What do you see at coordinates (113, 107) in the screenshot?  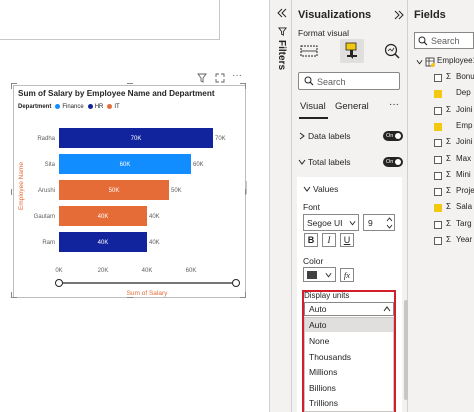 I see `legend-item-it: IT` at bounding box center [113, 107].